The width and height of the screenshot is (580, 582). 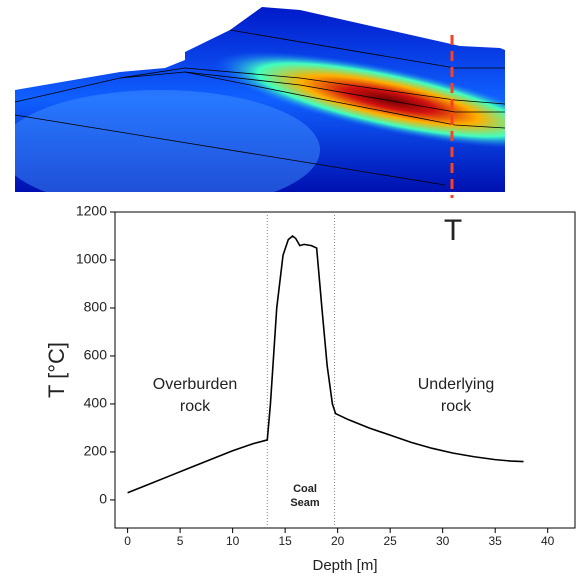 What do you see at coordinates (91, 211) in the screenshot?
I see `y-tick-label: 1200` at bounding box center [91, 211].